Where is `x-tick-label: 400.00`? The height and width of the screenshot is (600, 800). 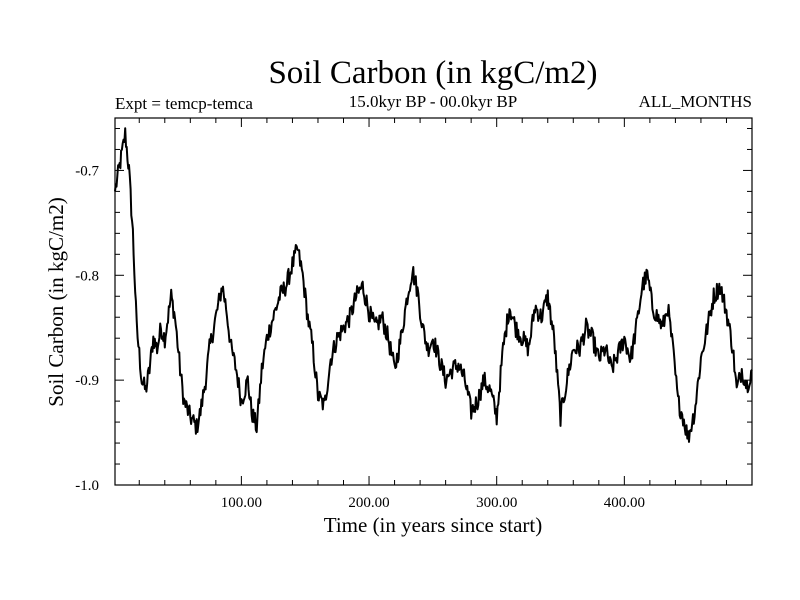 x-tick-label: 400.00 is located at coordinates (624, 503).